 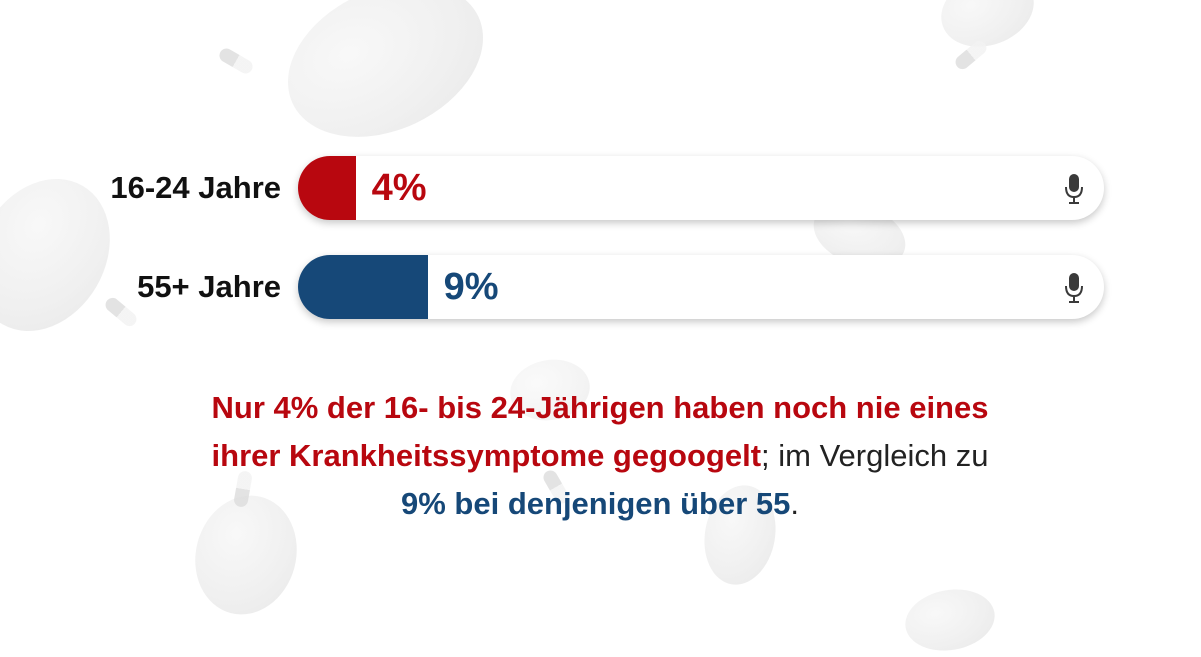 What do you see at coordinates (600, 503) in the screenshot?
I see `caption-line-3: 9% bei denjenigen über 55.` at bounding box center [600, 503].